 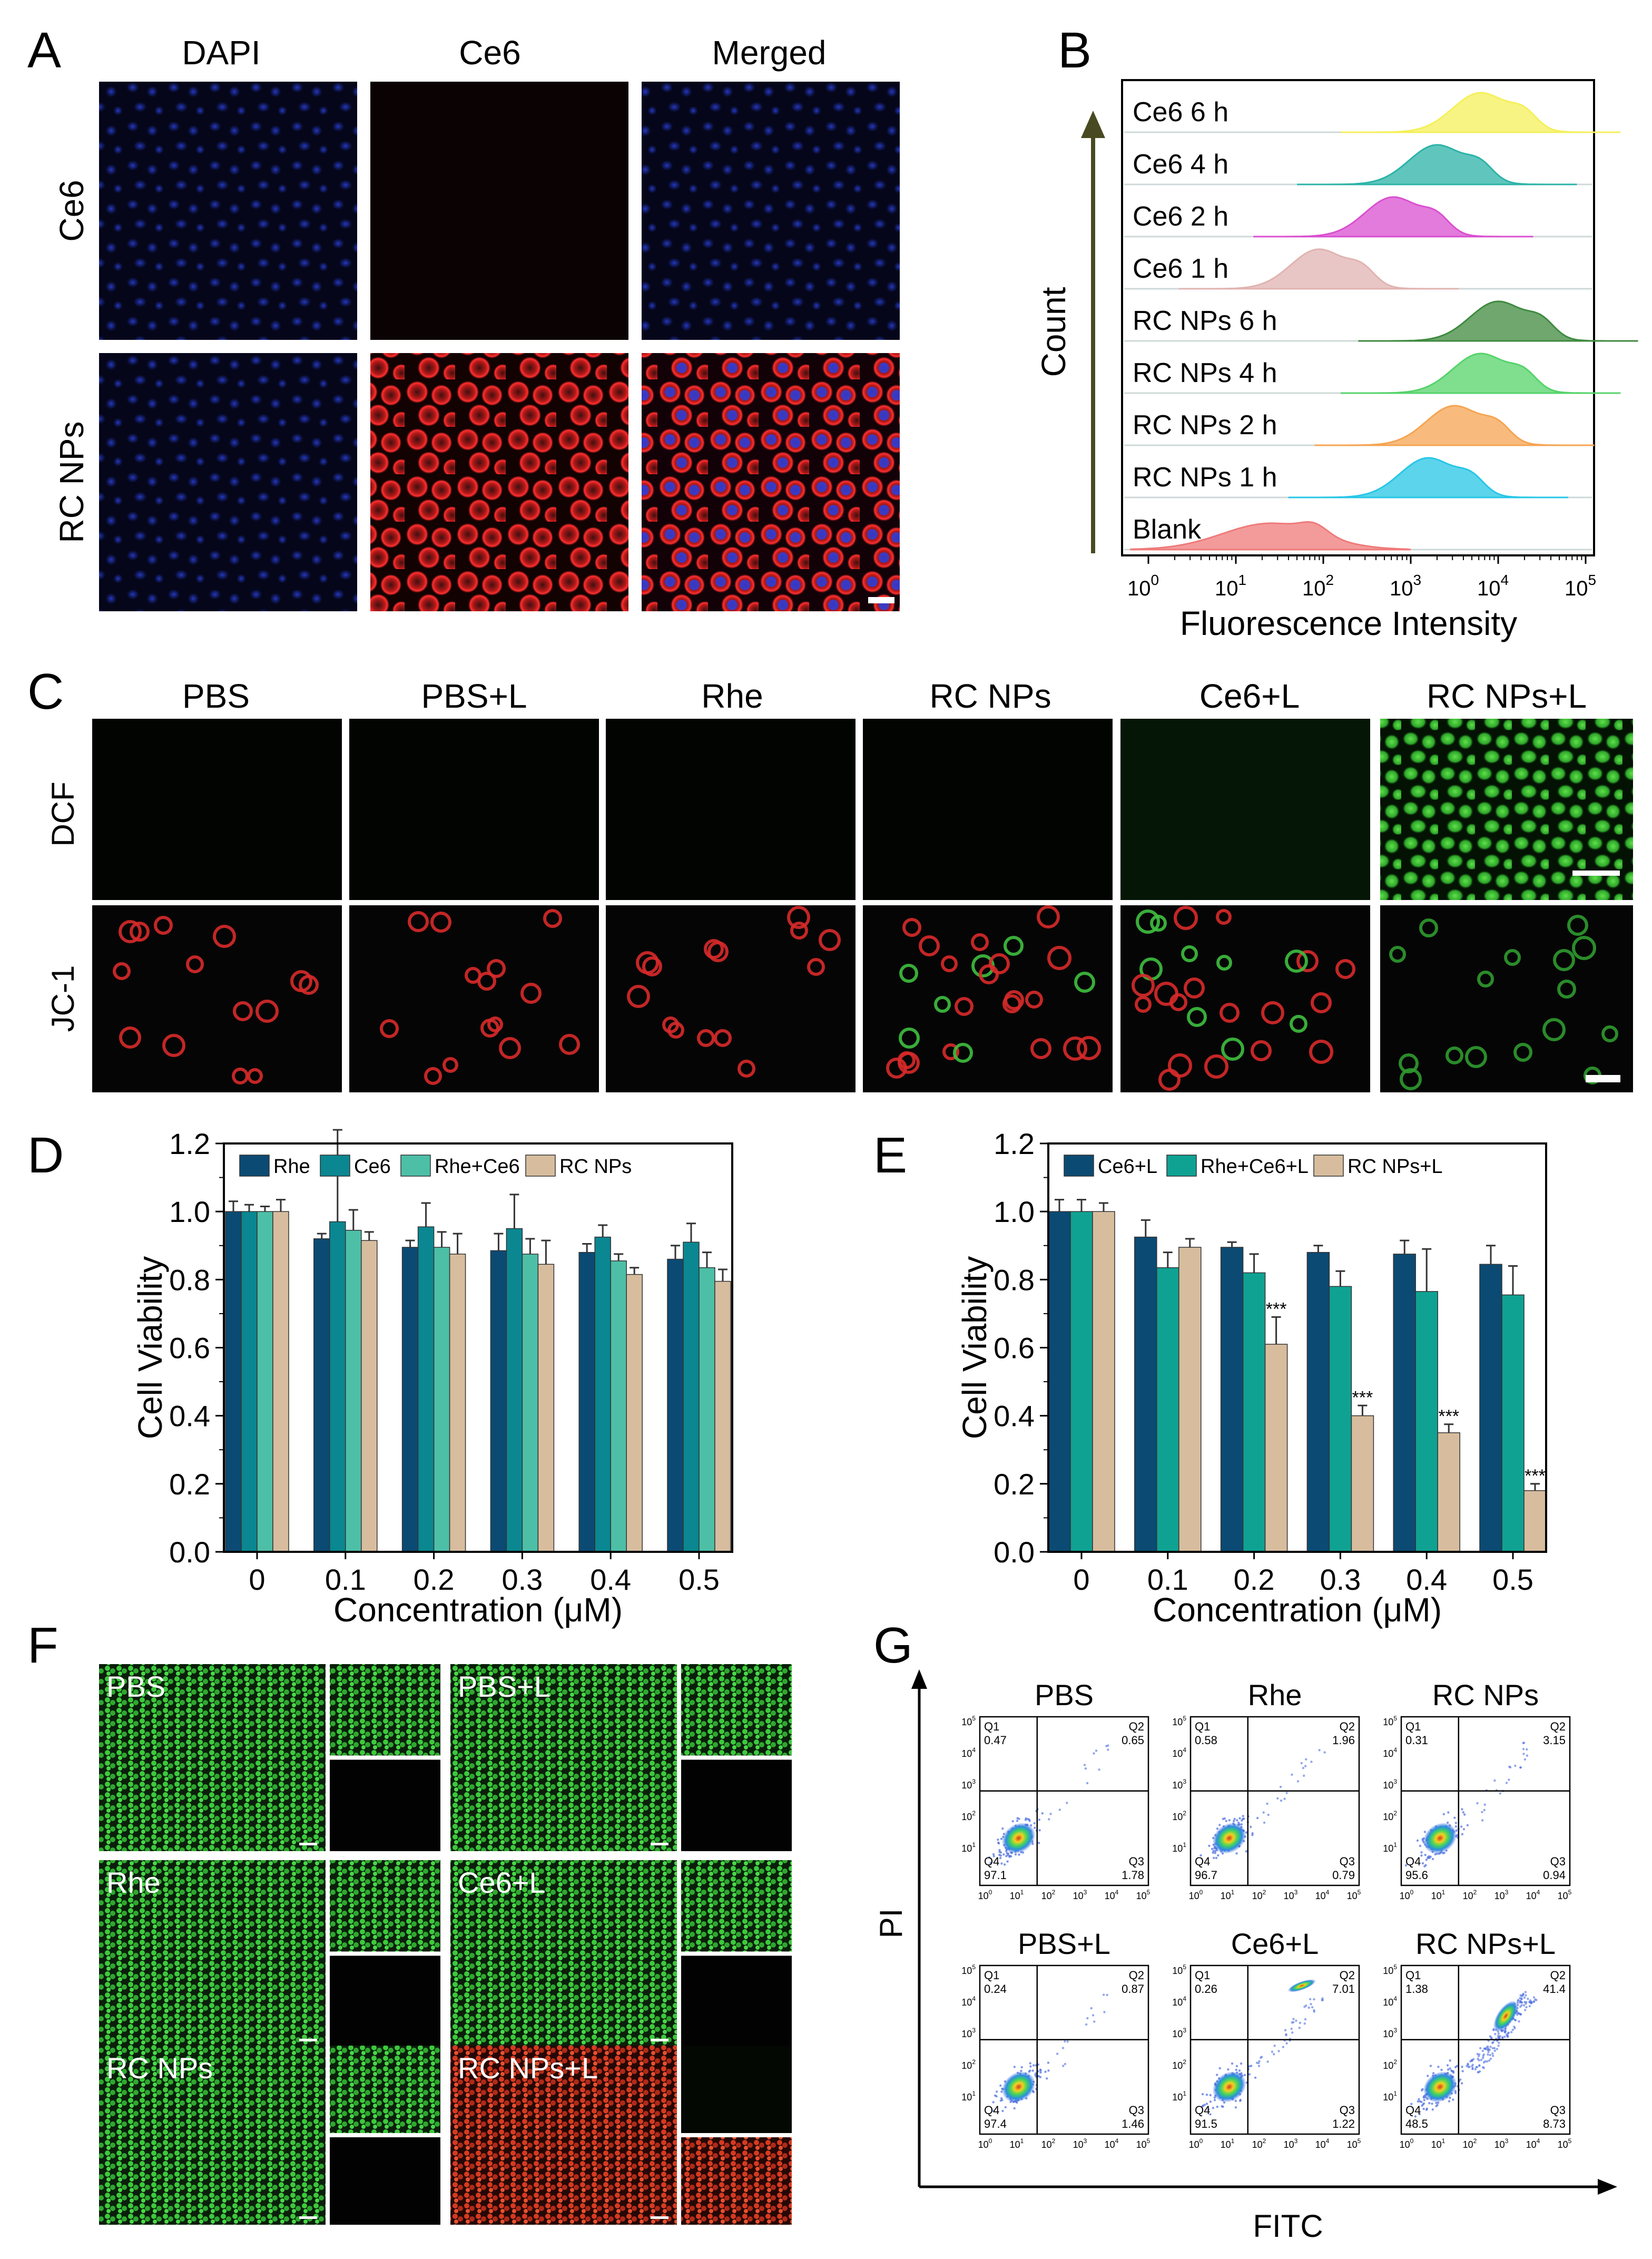 I want to click on significance-stars: ***, so click(x=1449, y=1416).